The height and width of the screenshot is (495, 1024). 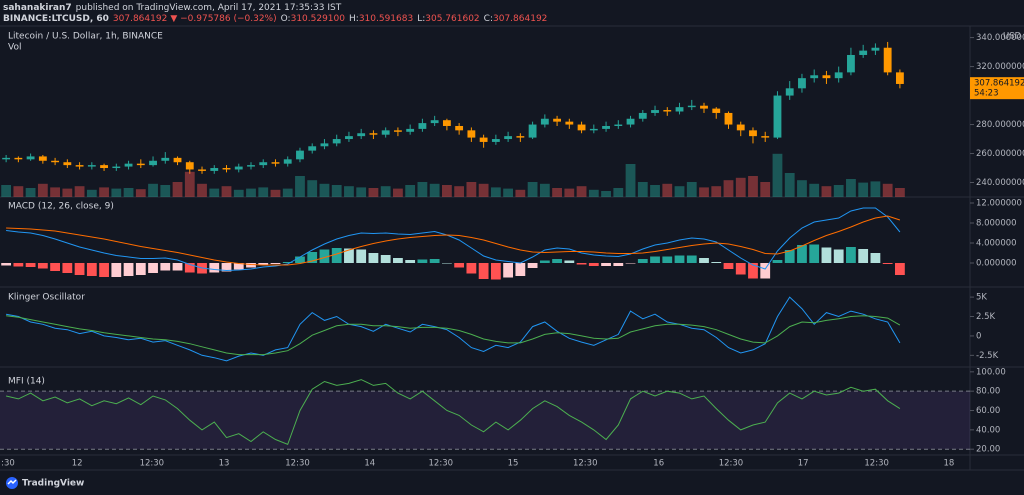 I want to click on symbol: BINANCE:LTCUSD, 60, so click(x=56, y=19).